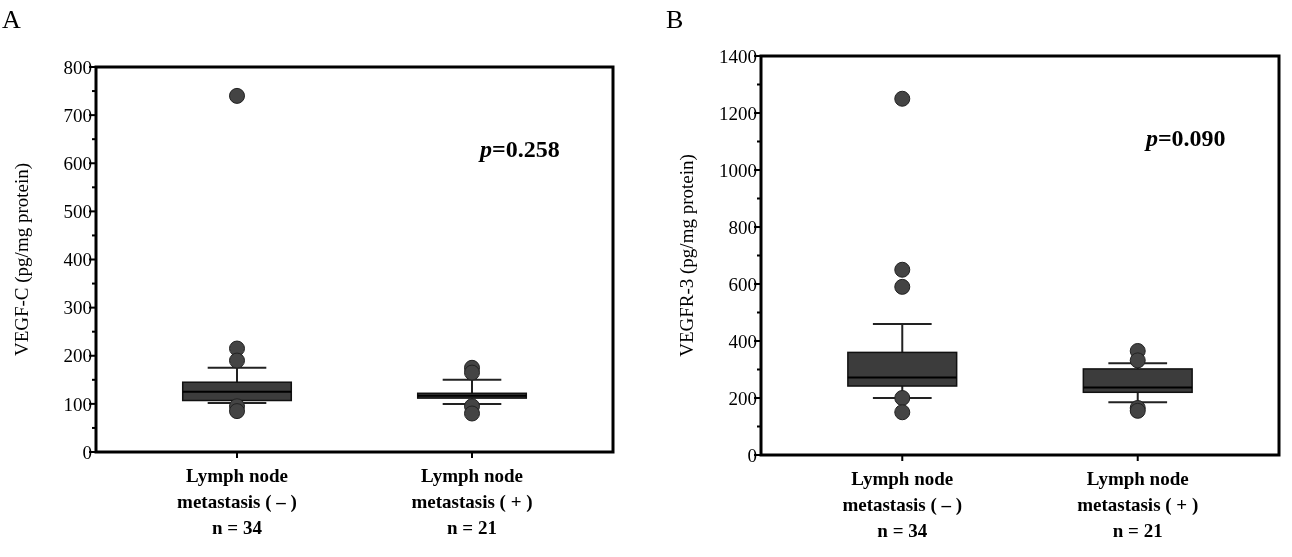  What do you see at coordinates (687, 255) in the screenshot?
I see `y-axis-title: VEGFR-3 (pg/mg protein)` at bounding box center [687, 255].